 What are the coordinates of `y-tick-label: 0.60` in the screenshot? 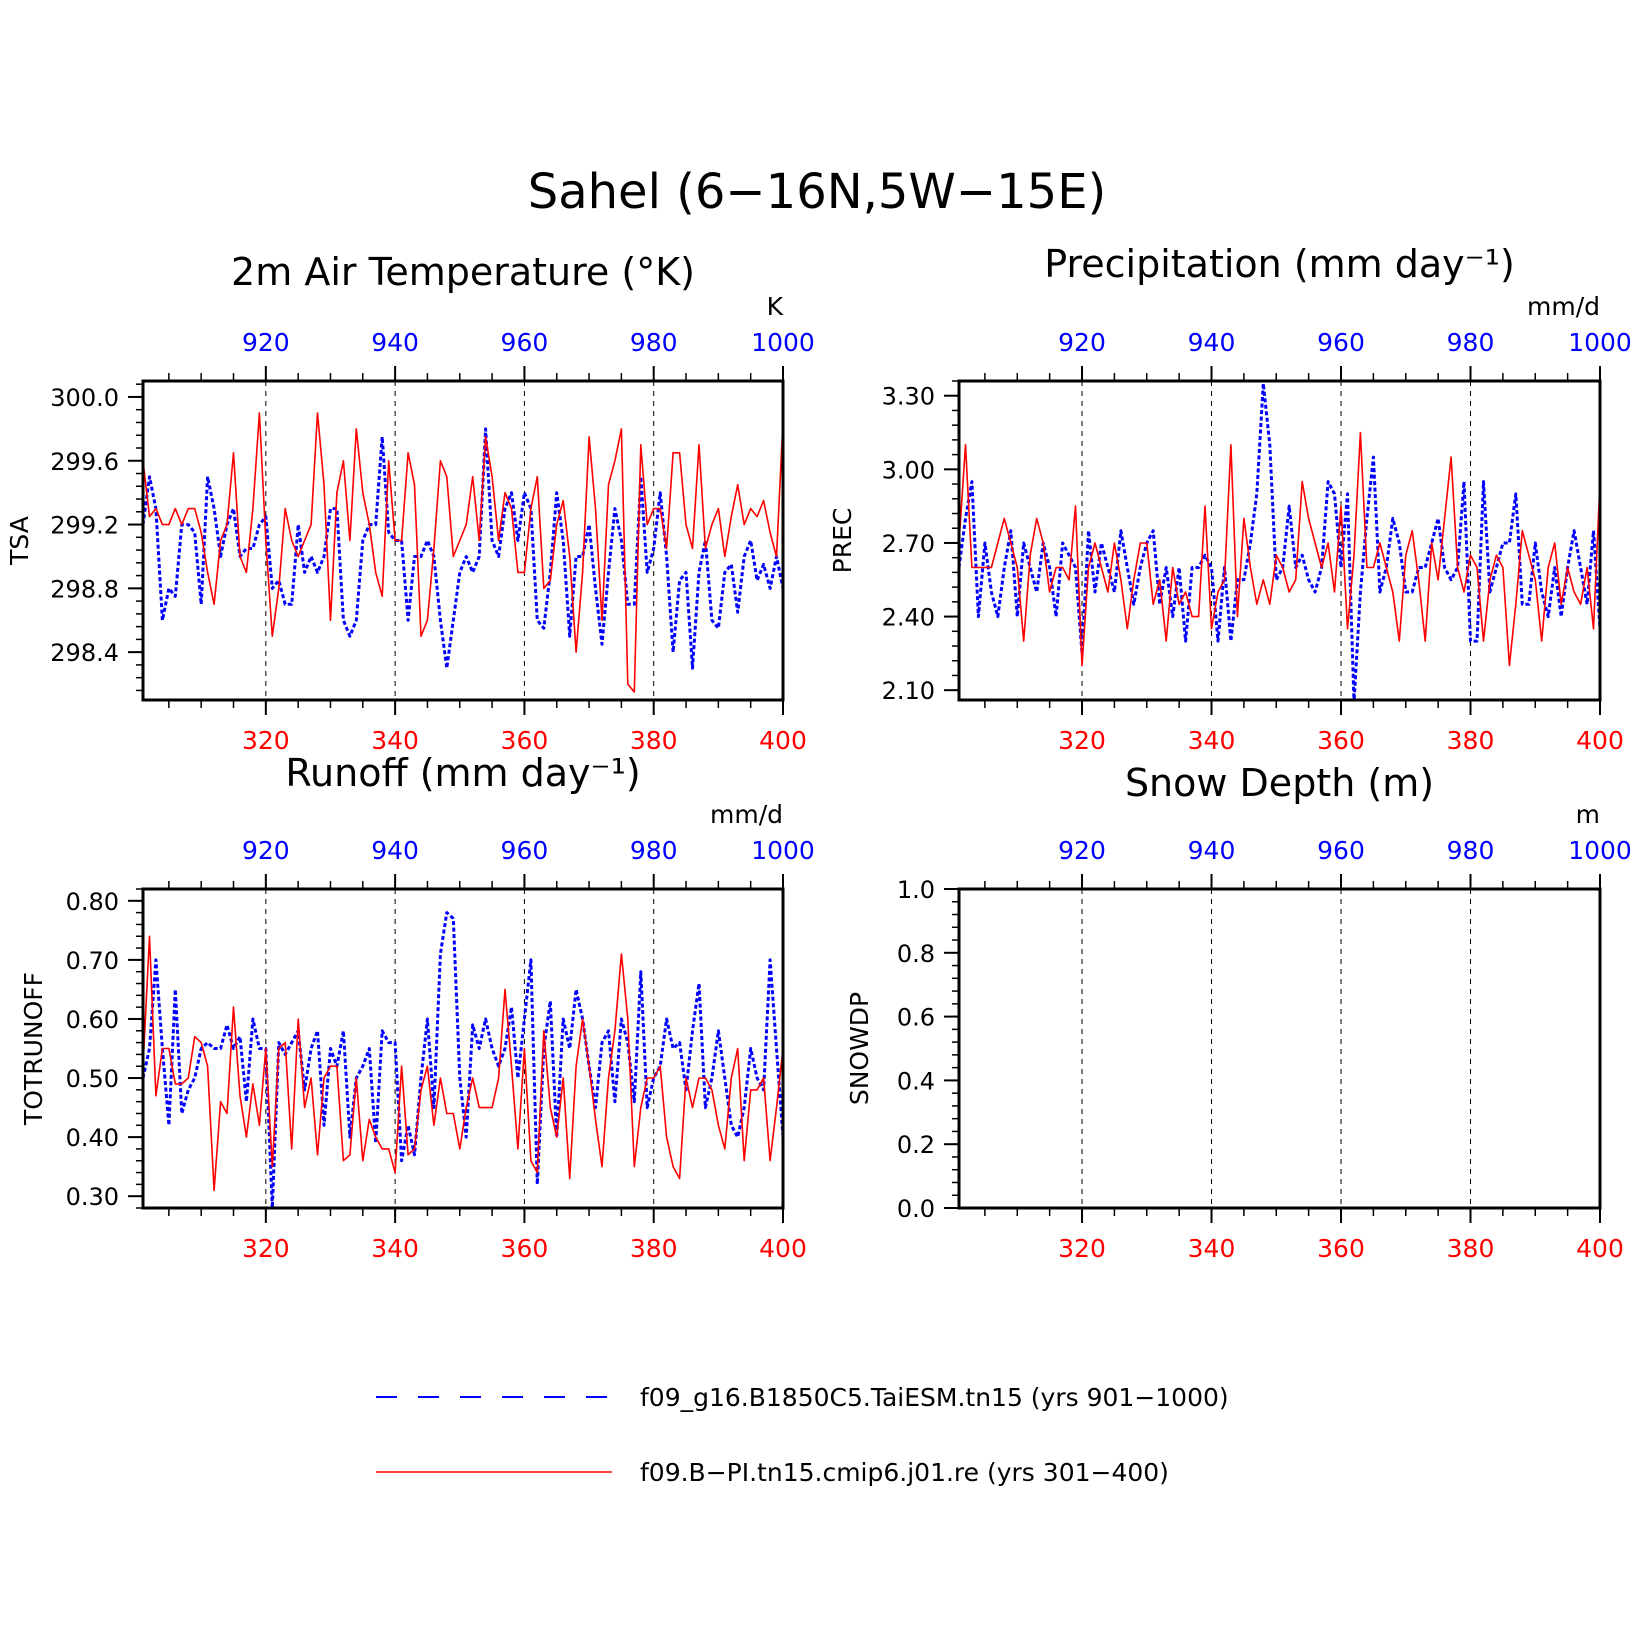 It's located at (92, 1020).